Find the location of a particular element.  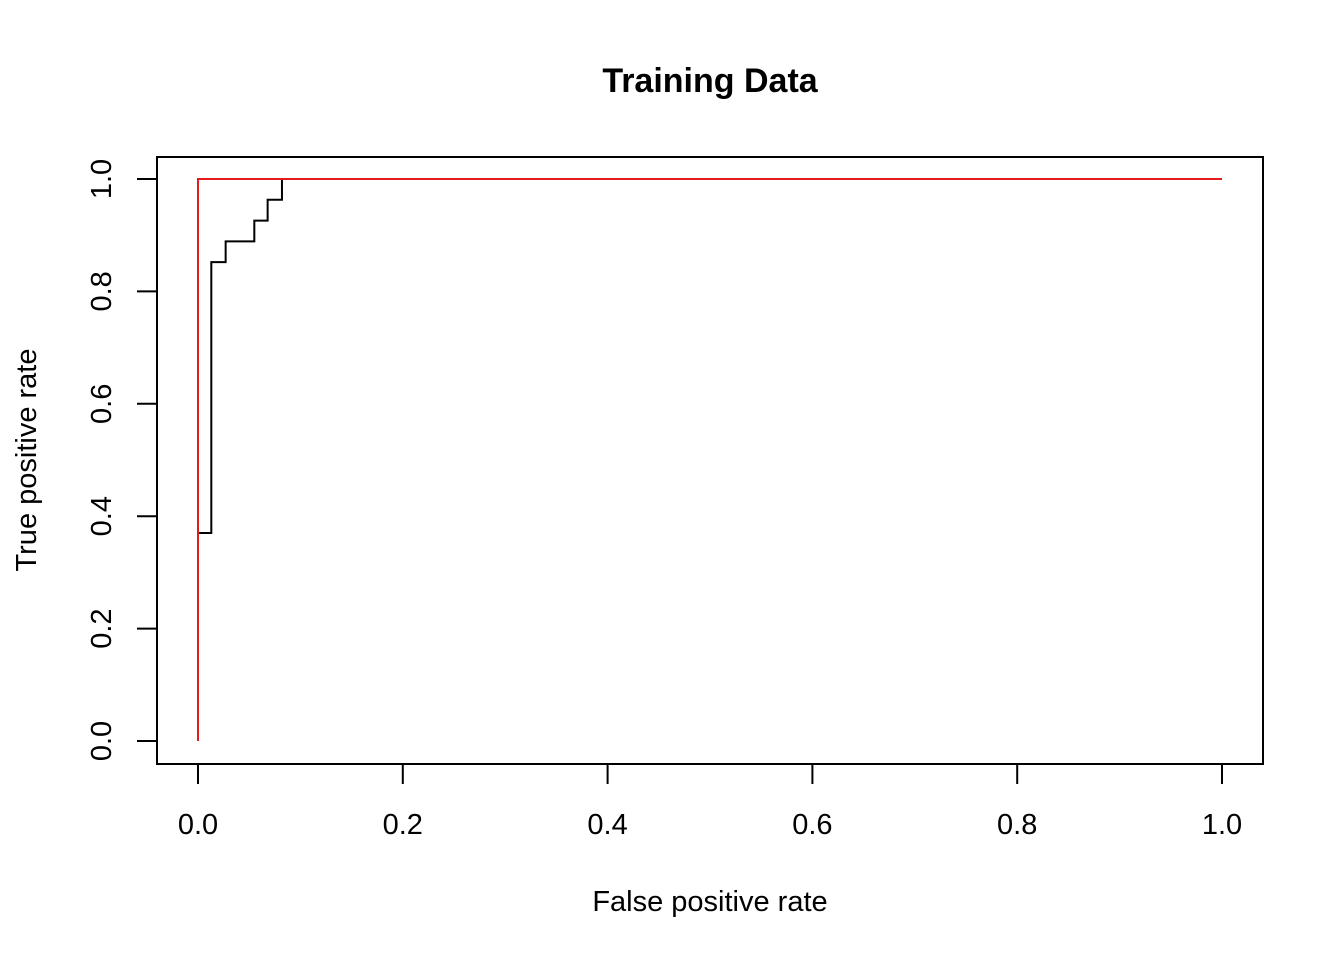

chart-title: Training Data is located at coordinates (710, 81).